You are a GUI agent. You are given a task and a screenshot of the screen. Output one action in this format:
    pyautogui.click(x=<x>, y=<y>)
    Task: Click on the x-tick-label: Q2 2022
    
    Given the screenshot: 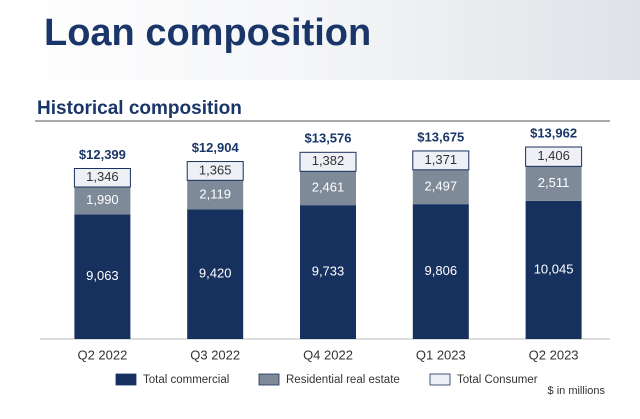 What is the action you would take?
    pyautogui.click(x=102, y=354)
    